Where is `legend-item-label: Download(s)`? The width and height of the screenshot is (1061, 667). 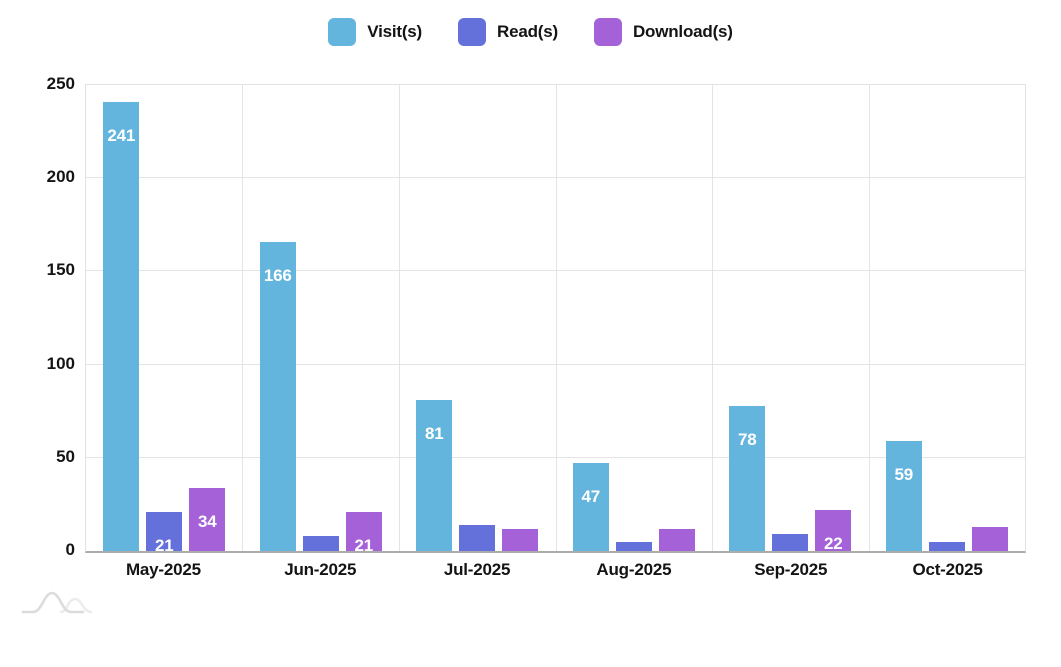
legend-item-label: Download(s) is located at coordinates (682, 31).